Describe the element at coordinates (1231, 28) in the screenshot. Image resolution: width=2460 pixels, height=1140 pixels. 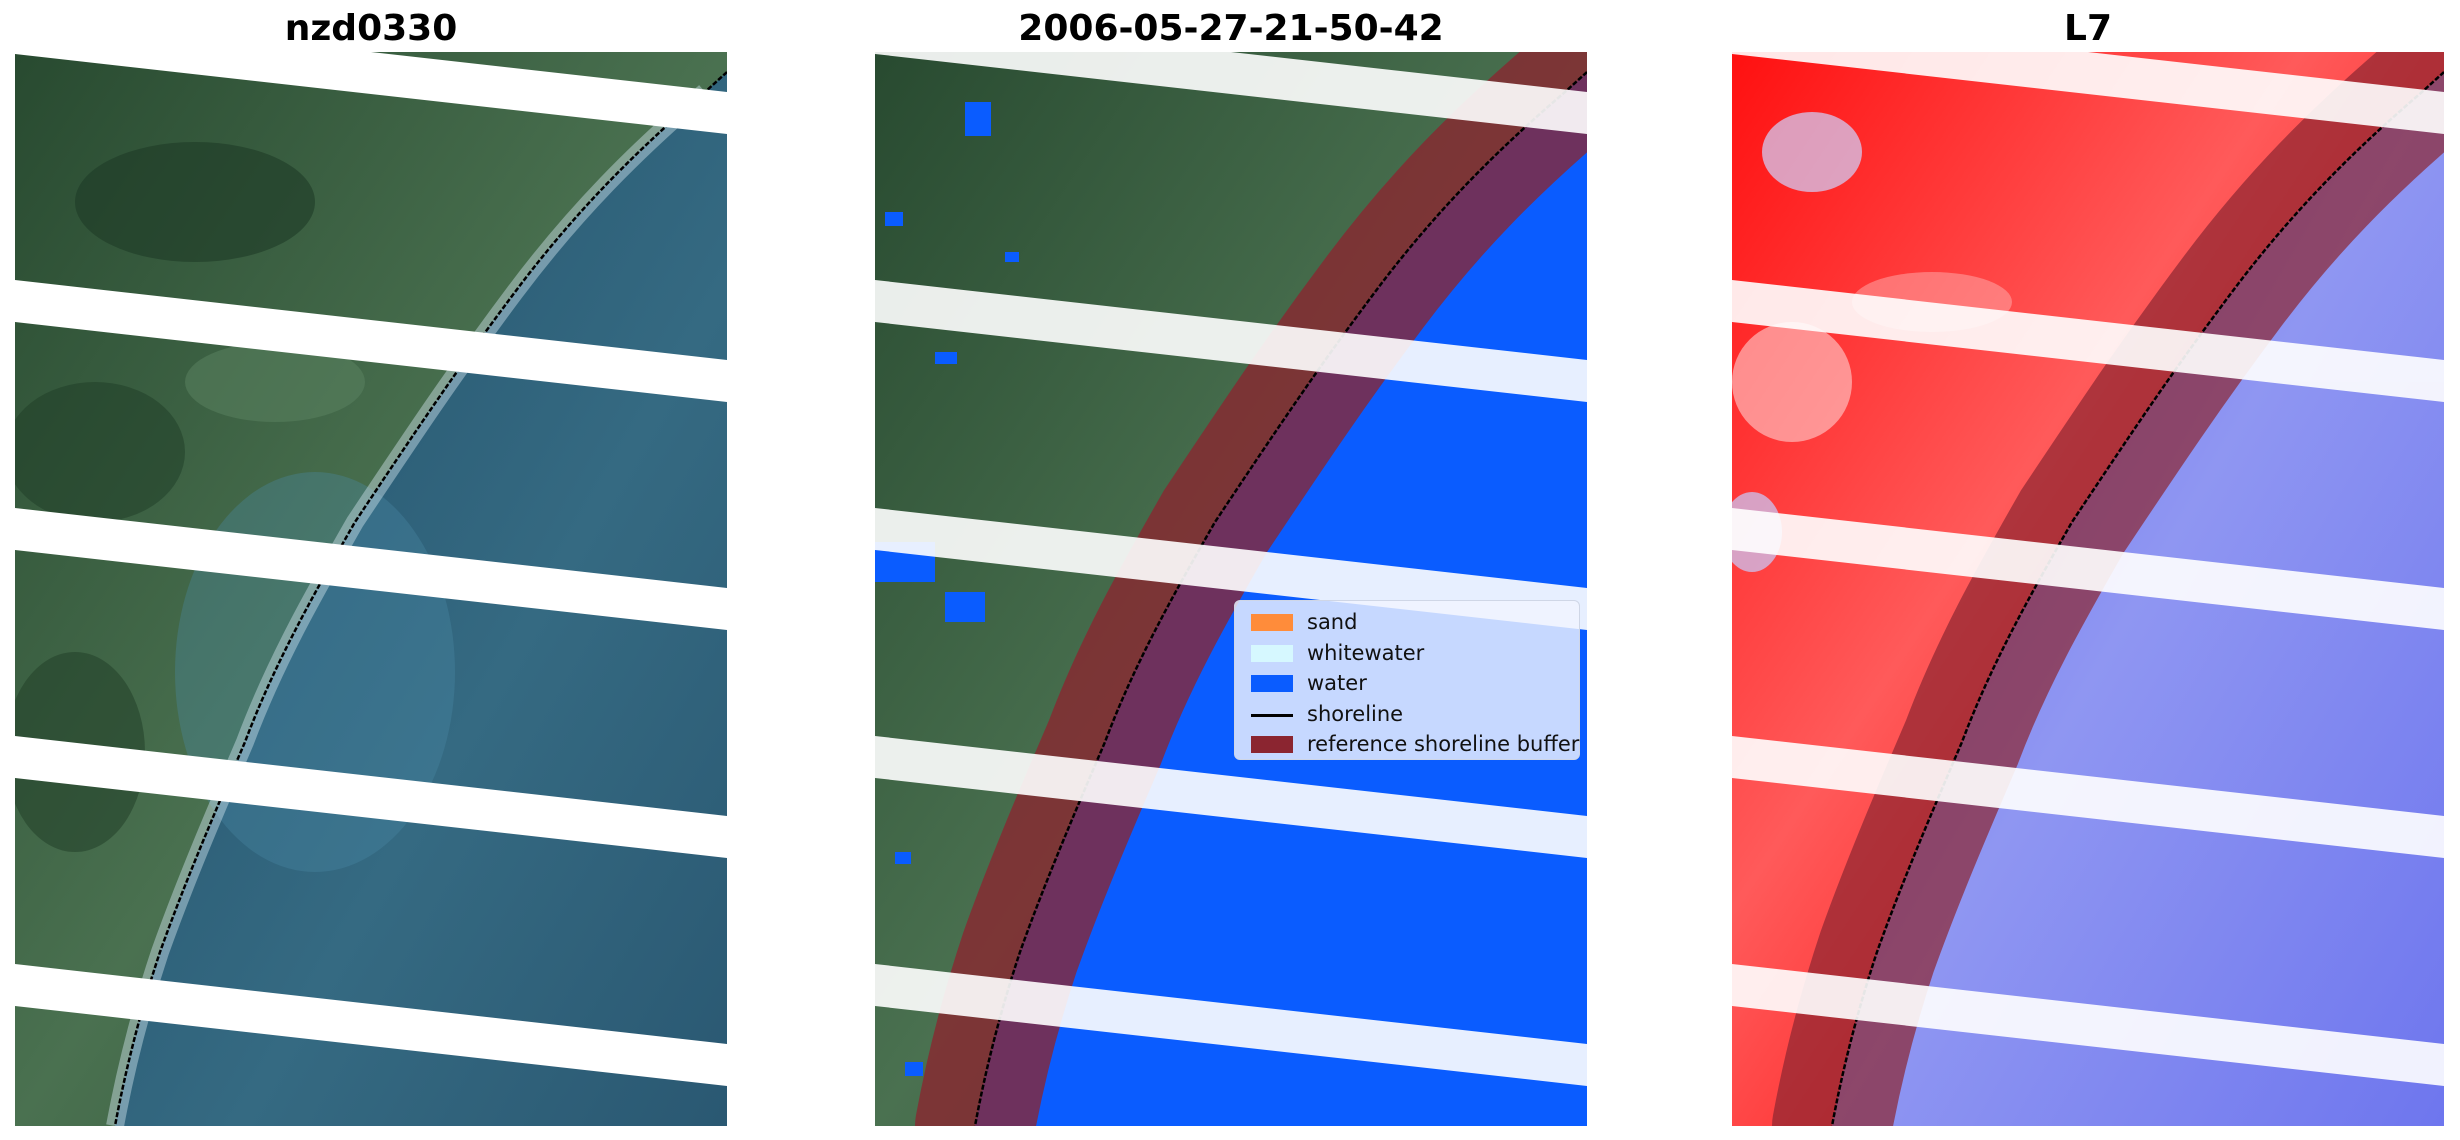
I see `panel-title-classified: 2006-05-27-21-50-42` at that location.